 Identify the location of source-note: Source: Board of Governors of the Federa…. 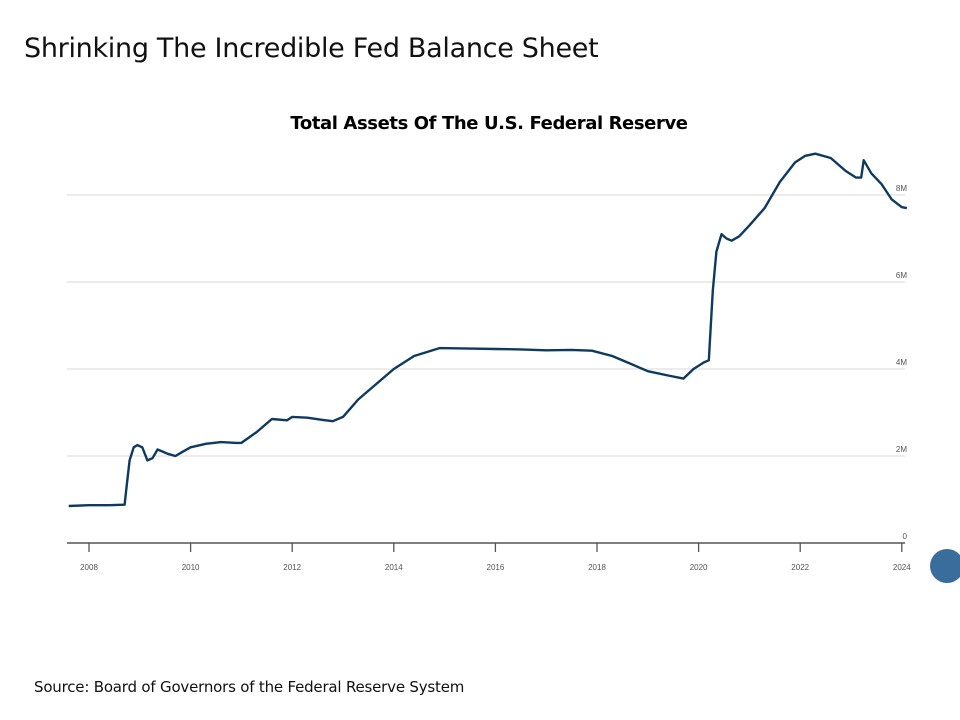
(249, 687).